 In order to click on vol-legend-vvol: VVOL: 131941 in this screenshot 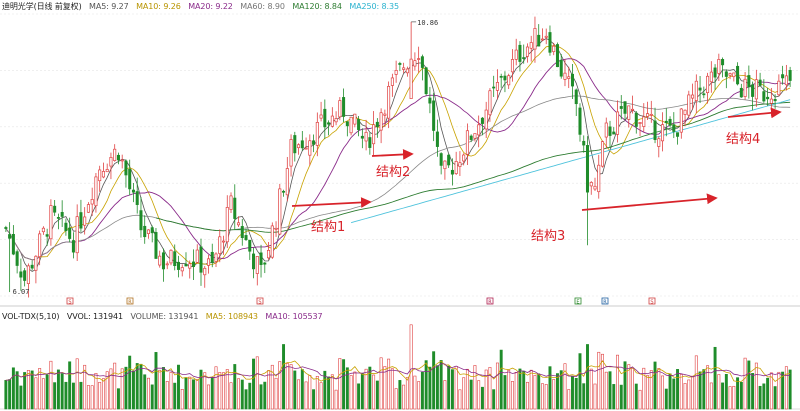, I will do `click(94, 316)`.